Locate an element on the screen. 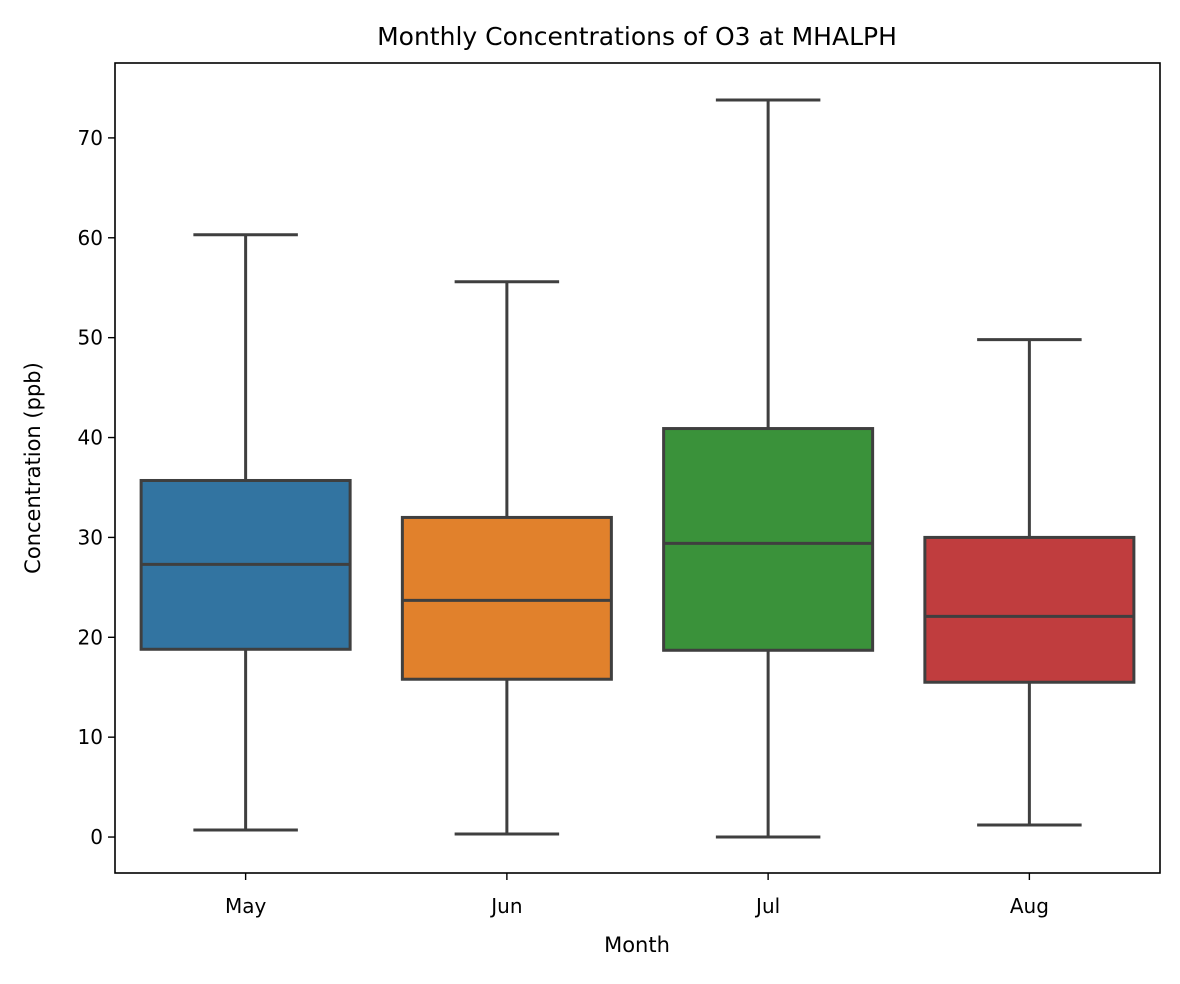 The width and height of the screenshot is (1180, 984). y-tick-label: 70 is located at coordinates (90, 138).